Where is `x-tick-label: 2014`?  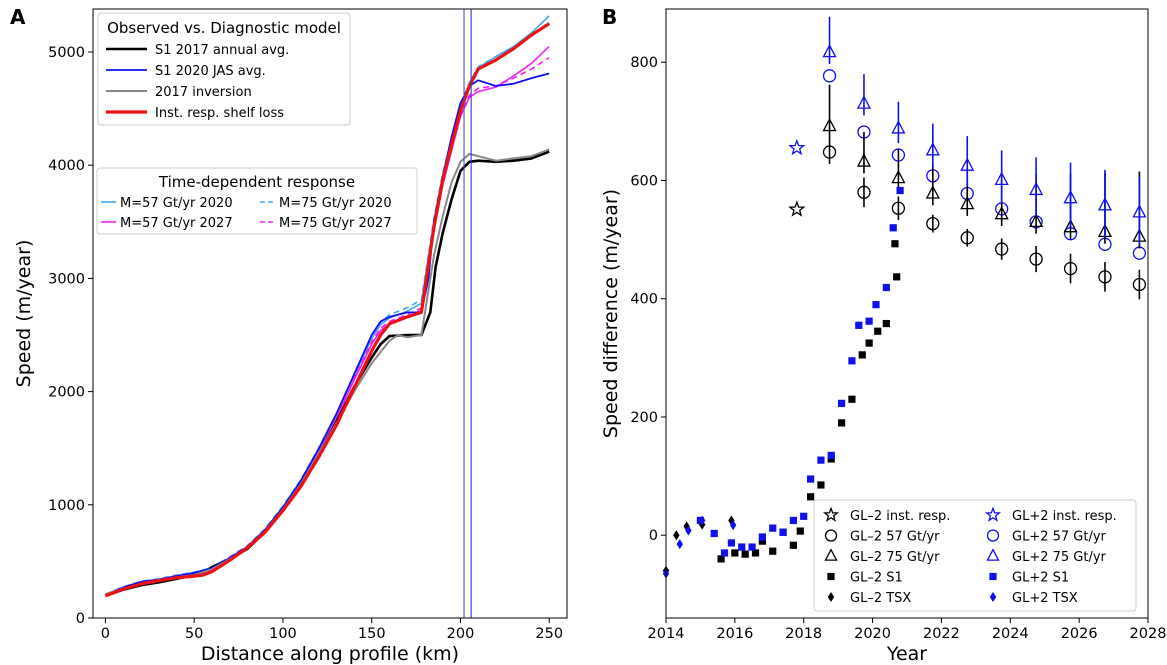
x-tick-label: 2014 is located at coordinates (666, 634).